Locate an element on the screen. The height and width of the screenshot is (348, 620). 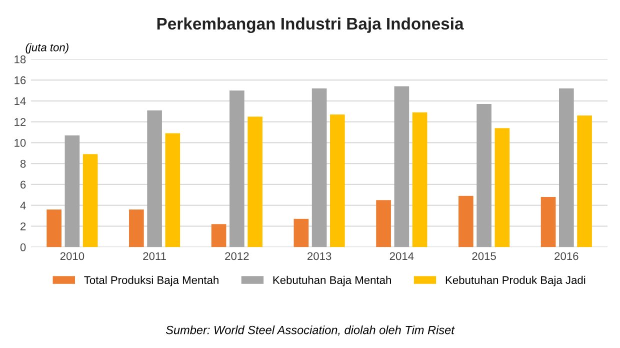
legend-label: Kebutuhan Baja Mentah is located at coordinates (332, 281).